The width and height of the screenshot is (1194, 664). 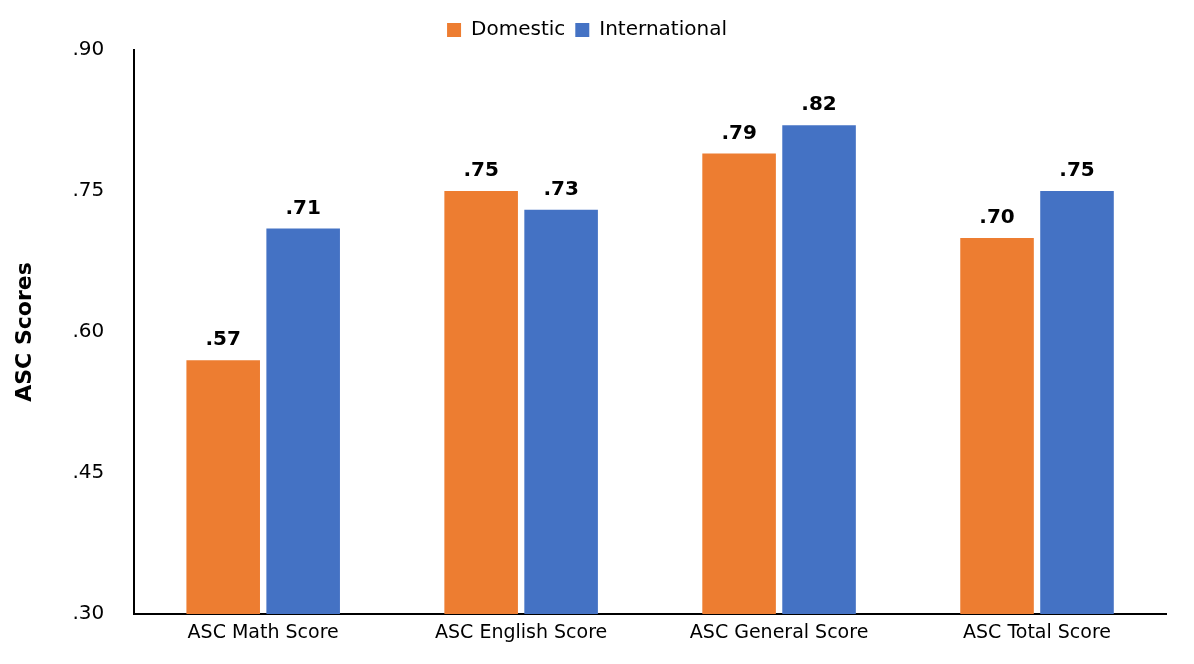 I want to click on data-label: .70, so click(x=997, y=216).